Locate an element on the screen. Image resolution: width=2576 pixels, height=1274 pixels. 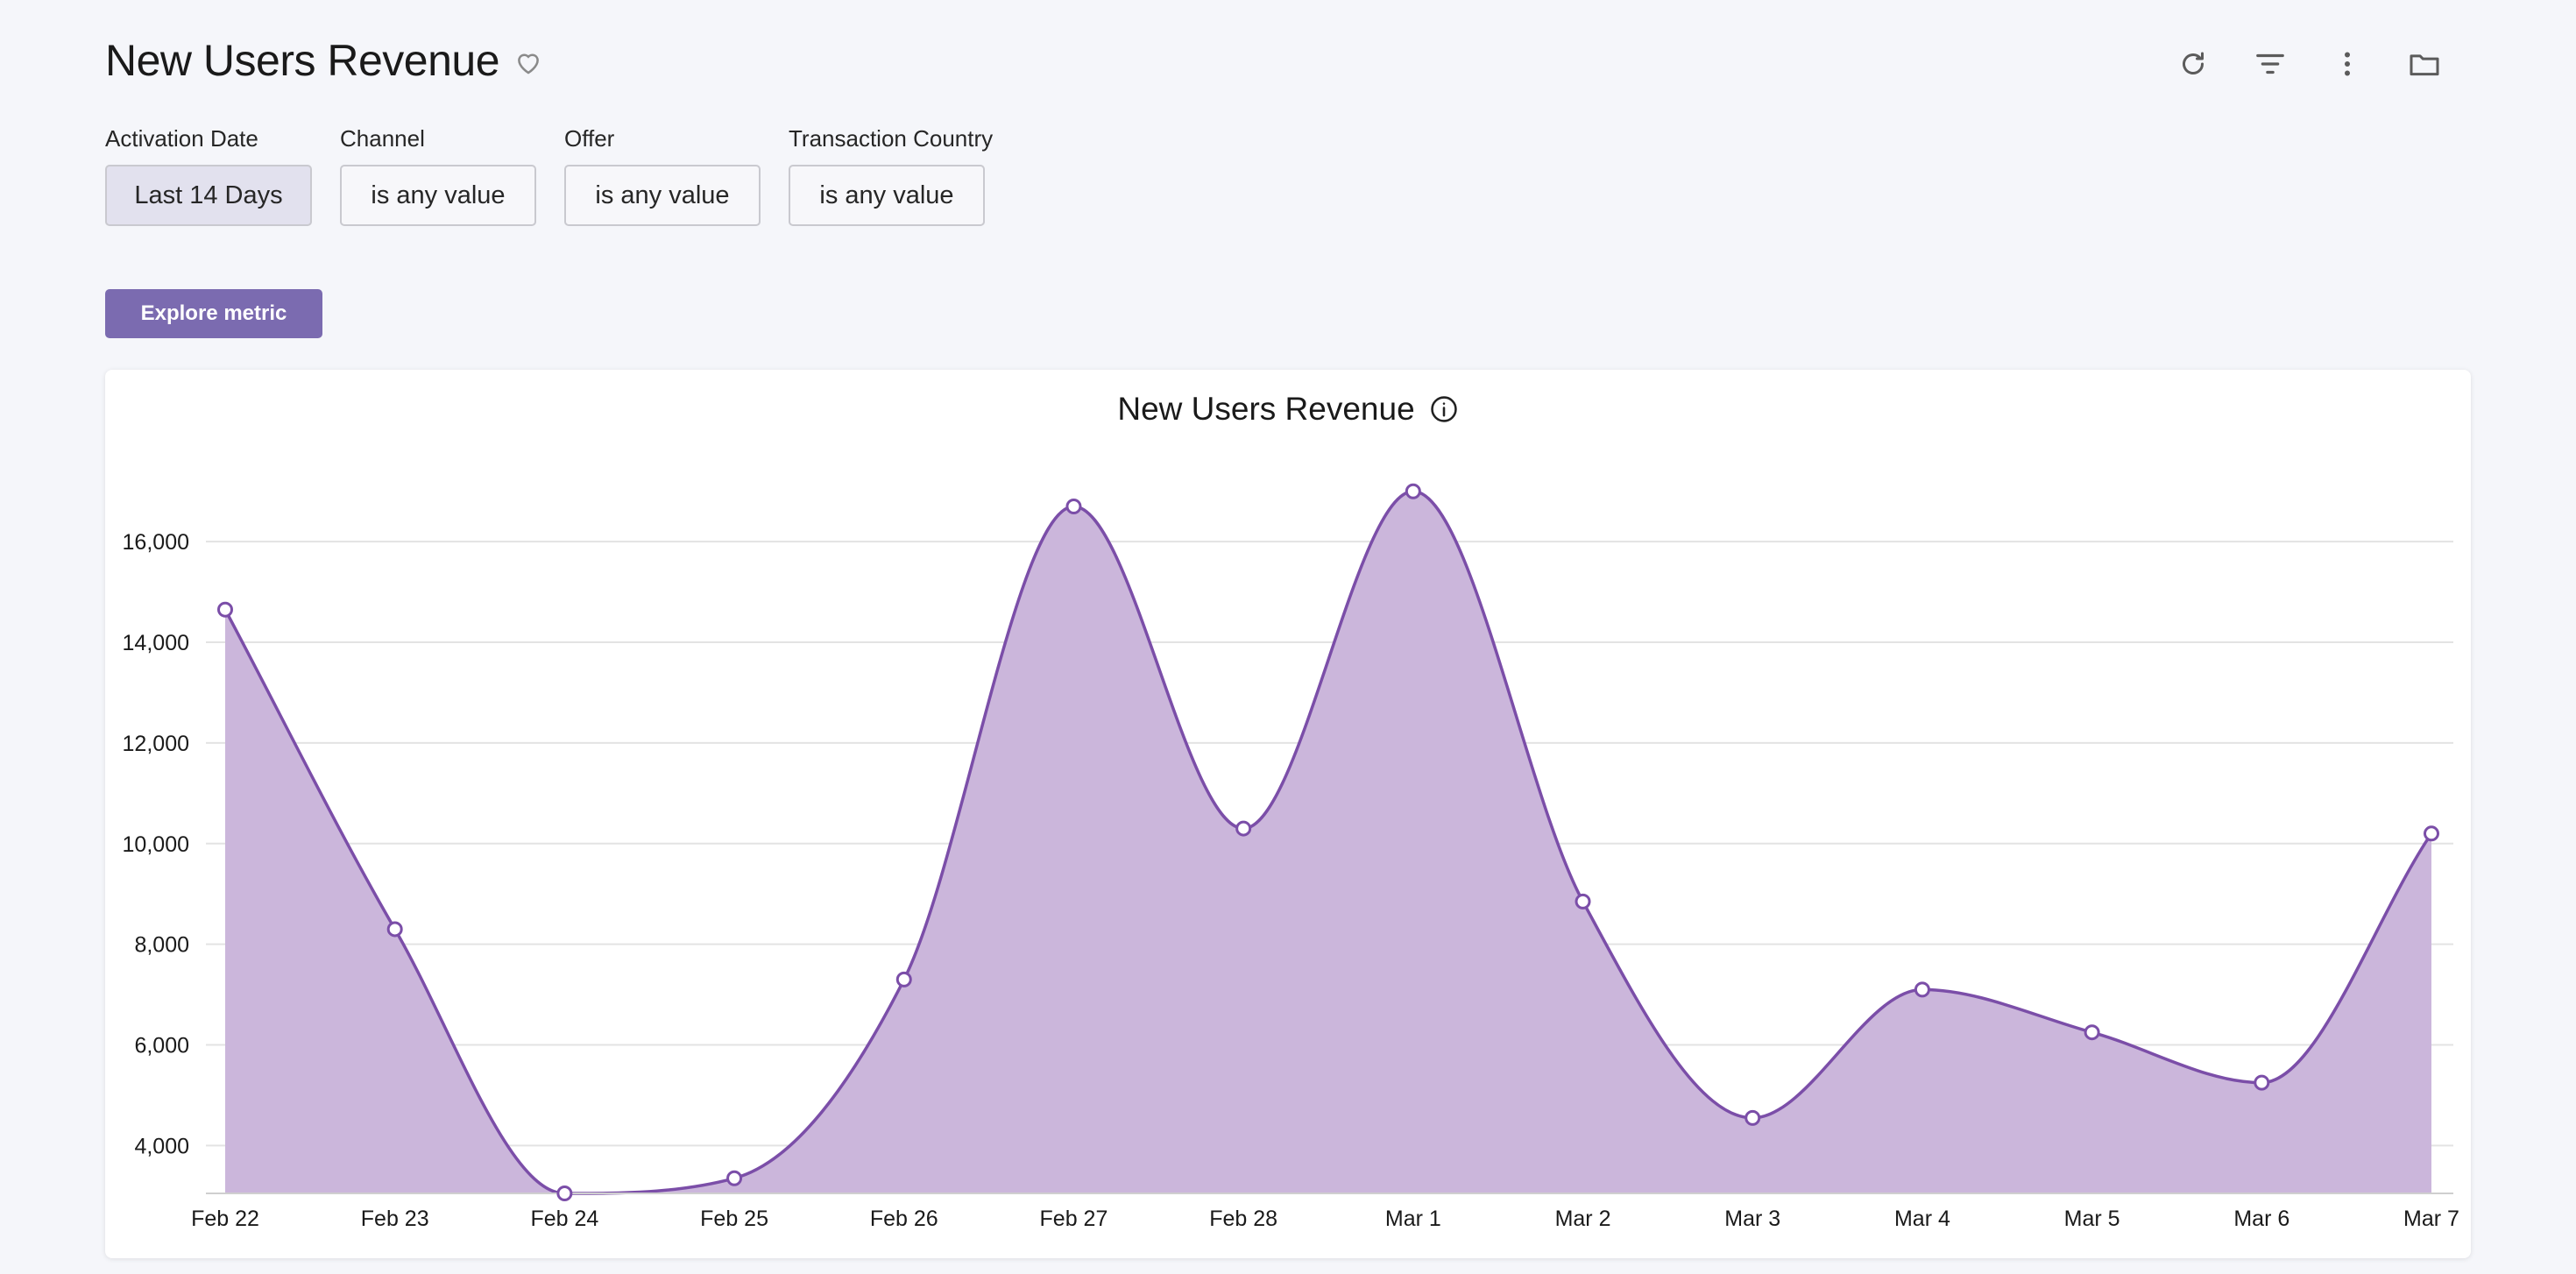
filter-channel: Channel is any value is located at coordinates (438, 175).